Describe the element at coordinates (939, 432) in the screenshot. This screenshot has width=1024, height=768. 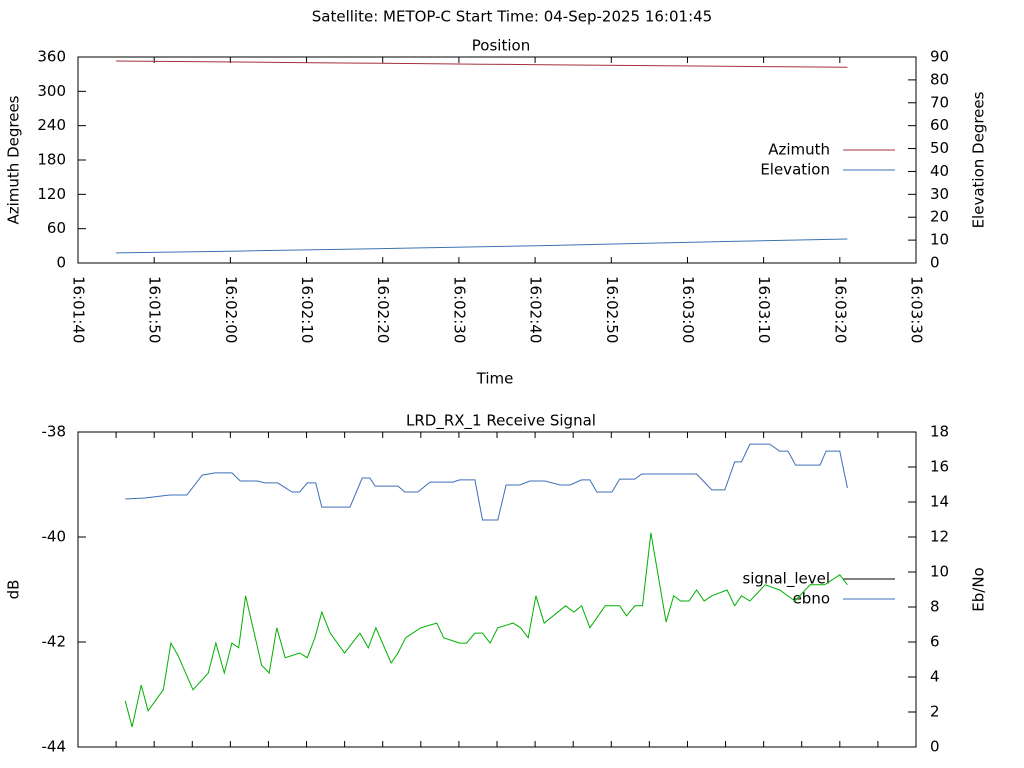
I see `y2-tick-label: 18` at that location.